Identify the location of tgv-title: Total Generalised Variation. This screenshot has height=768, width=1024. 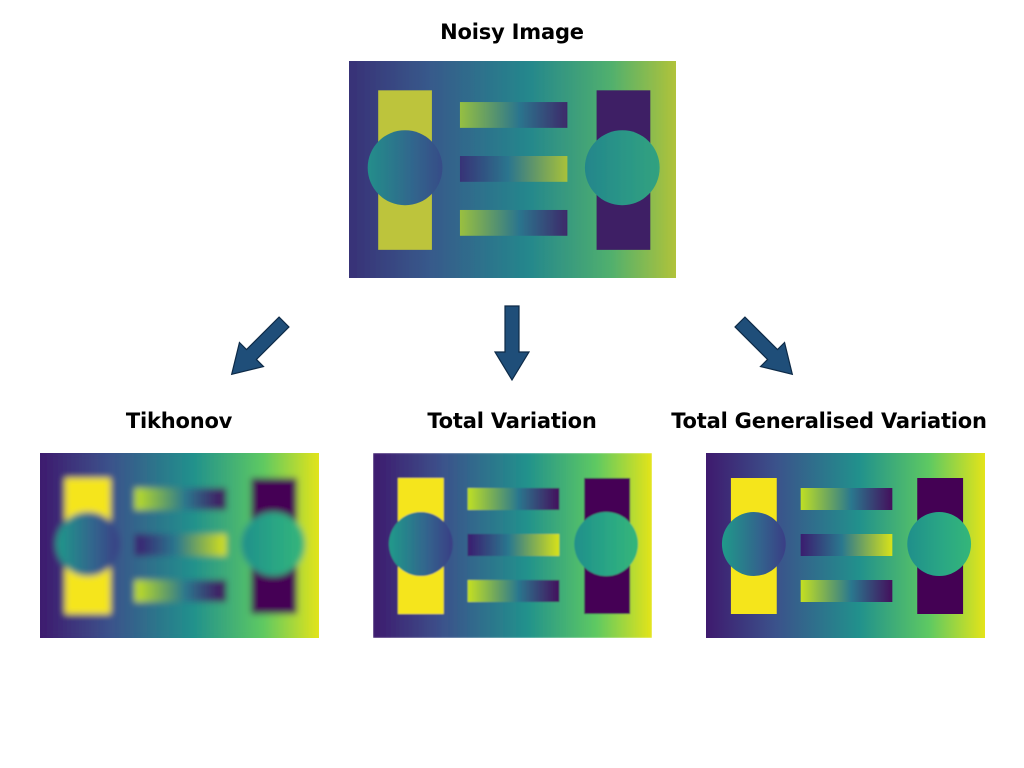
(829, 421).